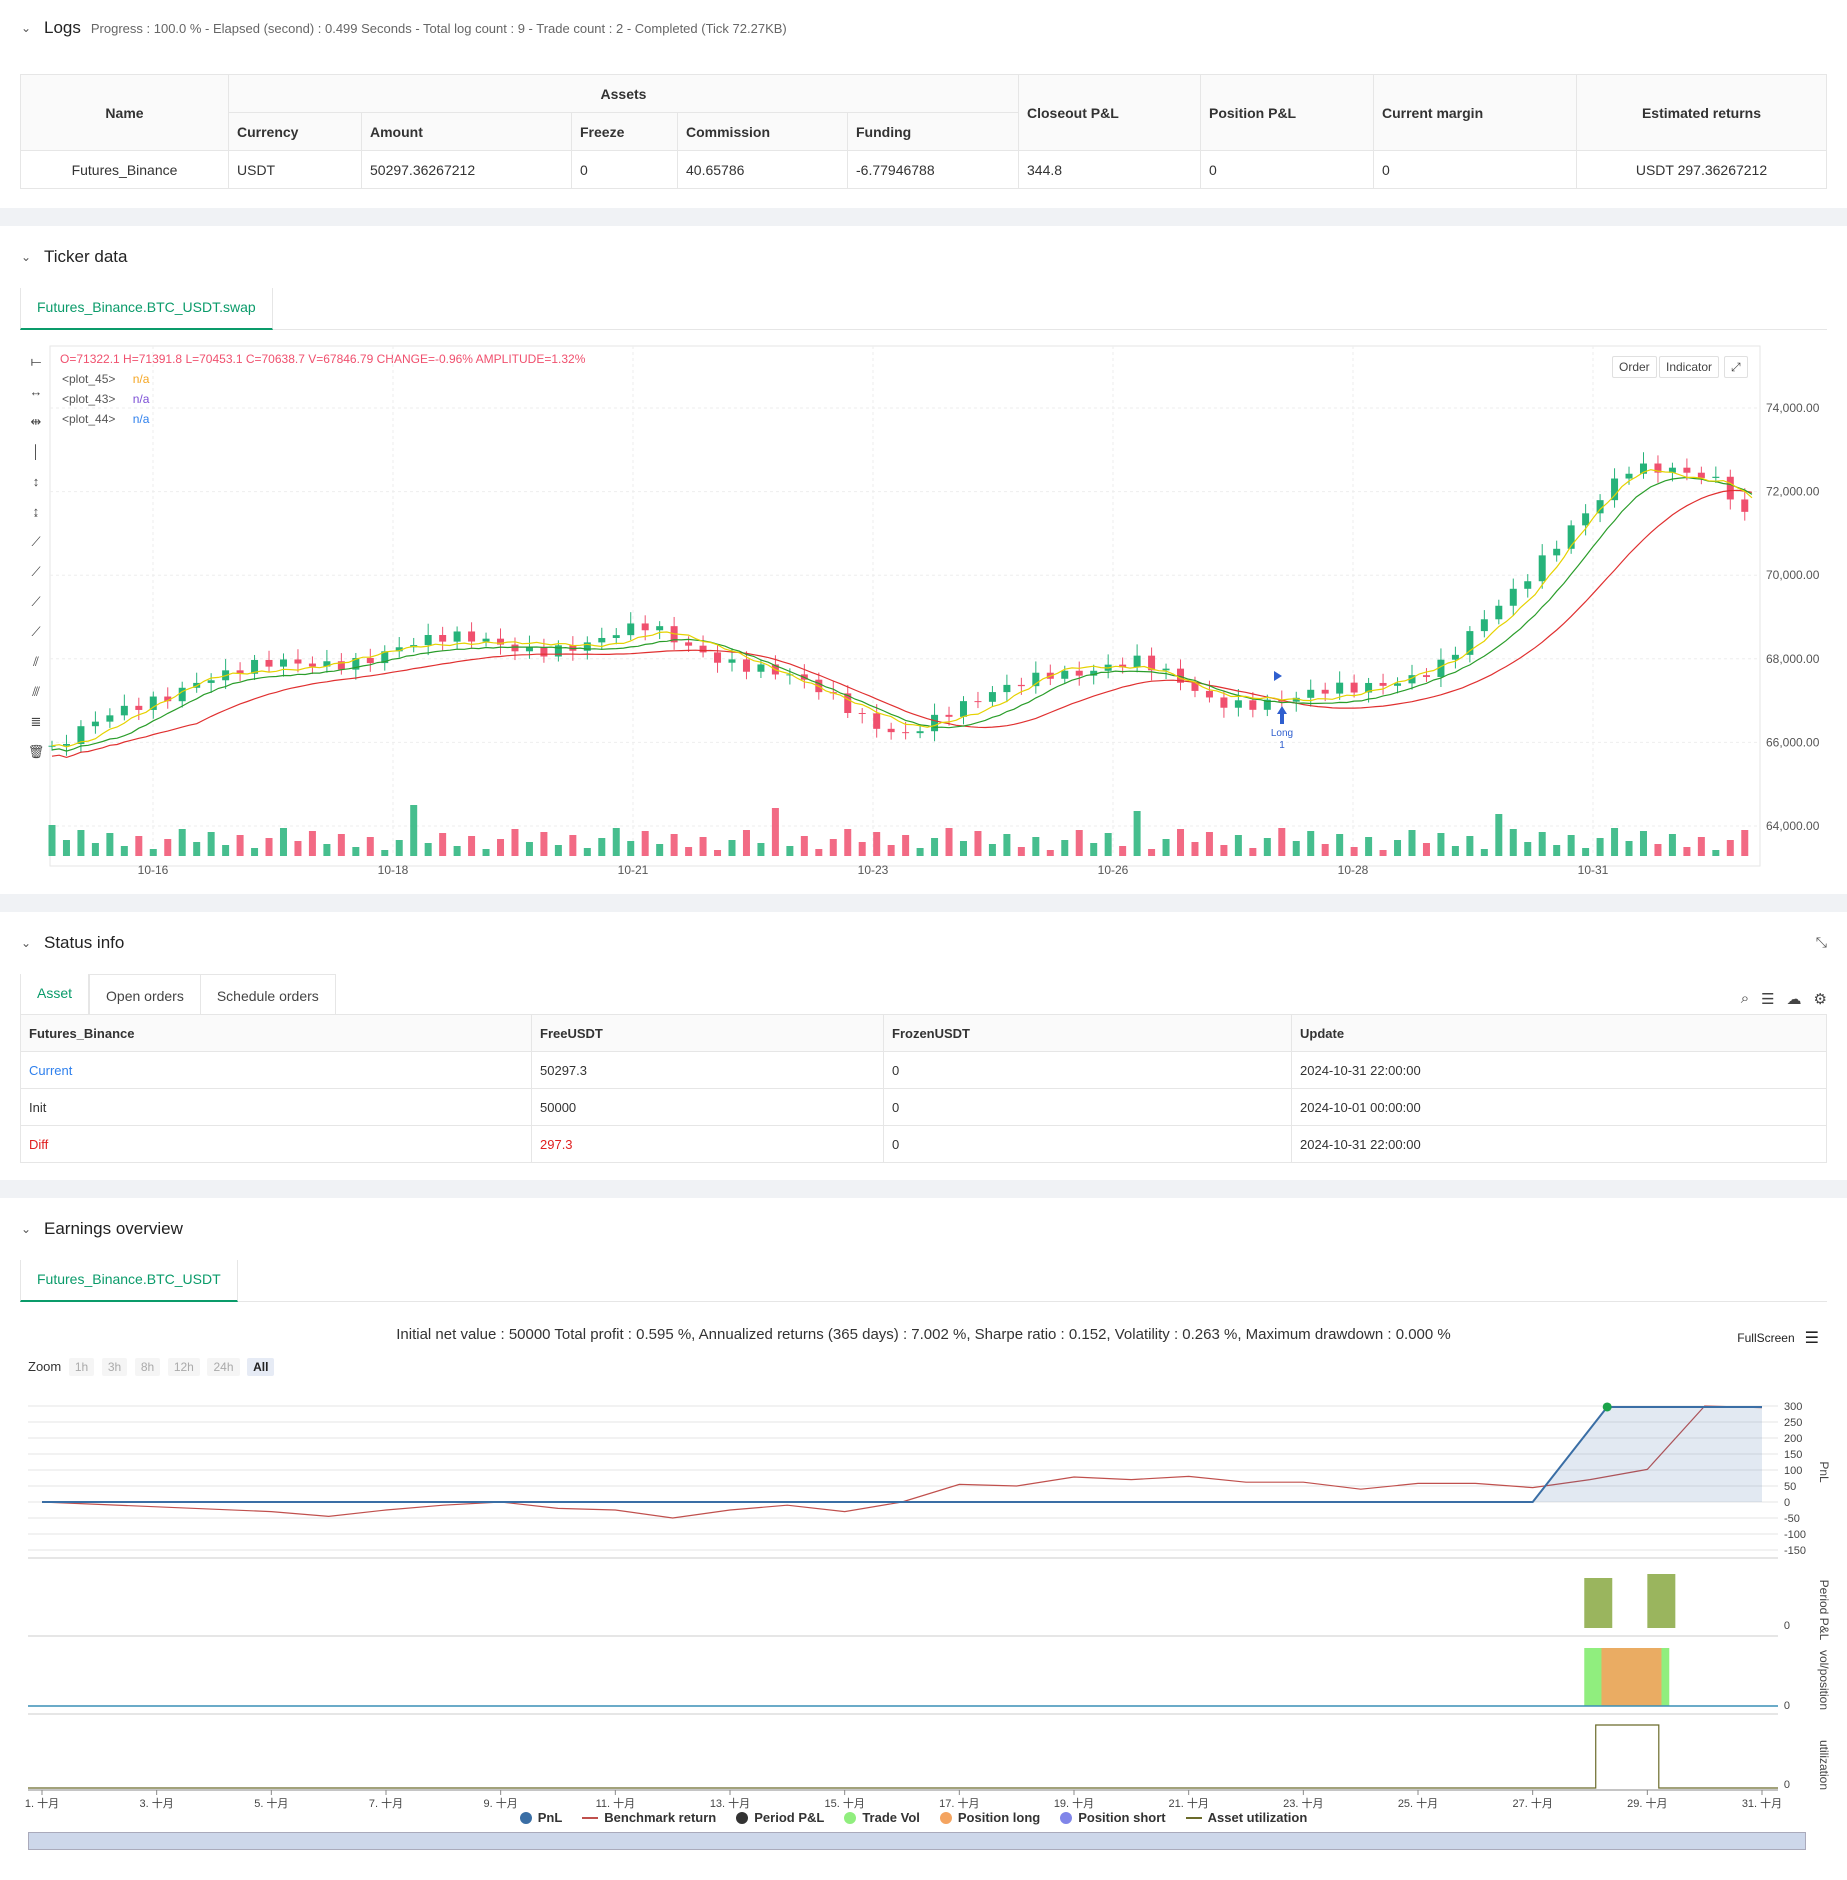 The height and width of the screenshot is (1880, 1847). What do you see at coordinates (141, 419) in the screenshot?
I see `plot-value: n/a` at bounding box center [141, 419].